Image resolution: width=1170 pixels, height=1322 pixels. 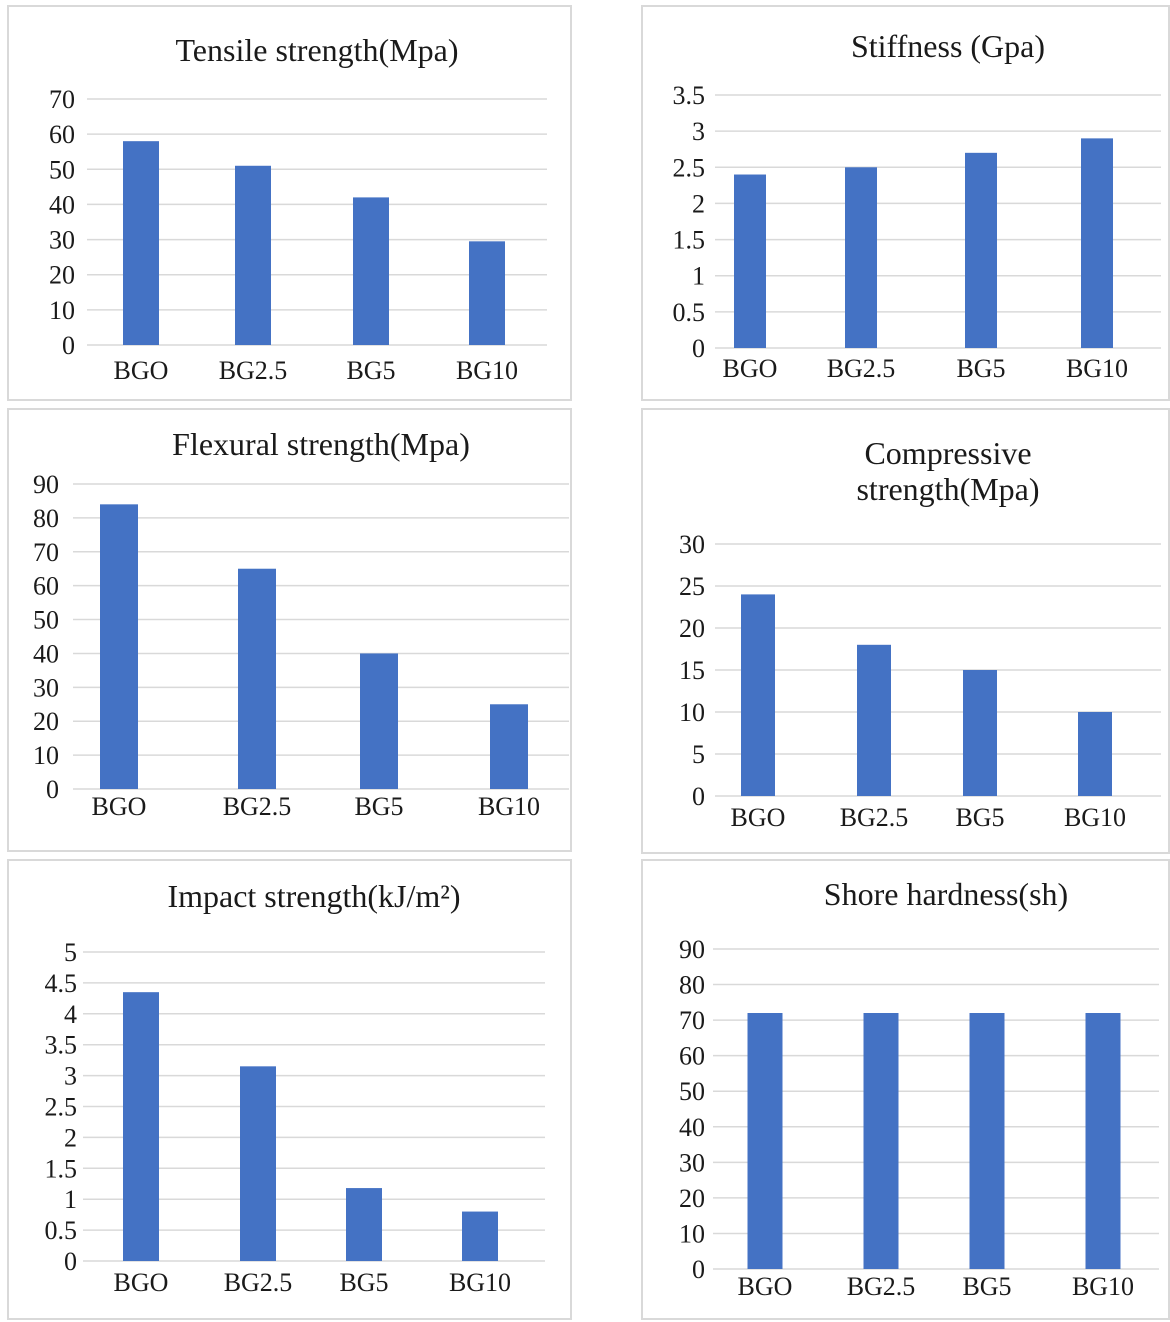 I want to click on chart-title: Impact strength(kJ/m²), so click(x=313, y=896).